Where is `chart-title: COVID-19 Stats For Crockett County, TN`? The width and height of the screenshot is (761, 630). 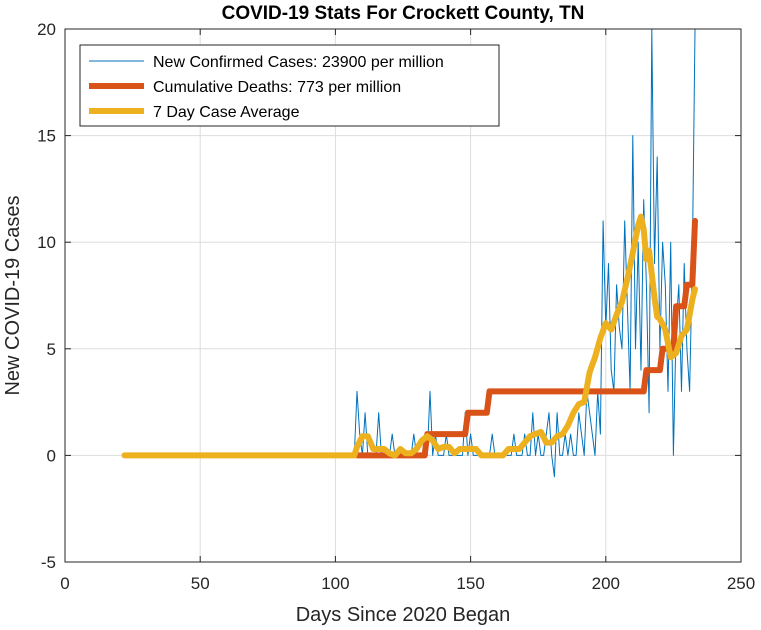
chart-title: COVID-19 Stats For Crockett County, TN is located at coordinates (403, 13).